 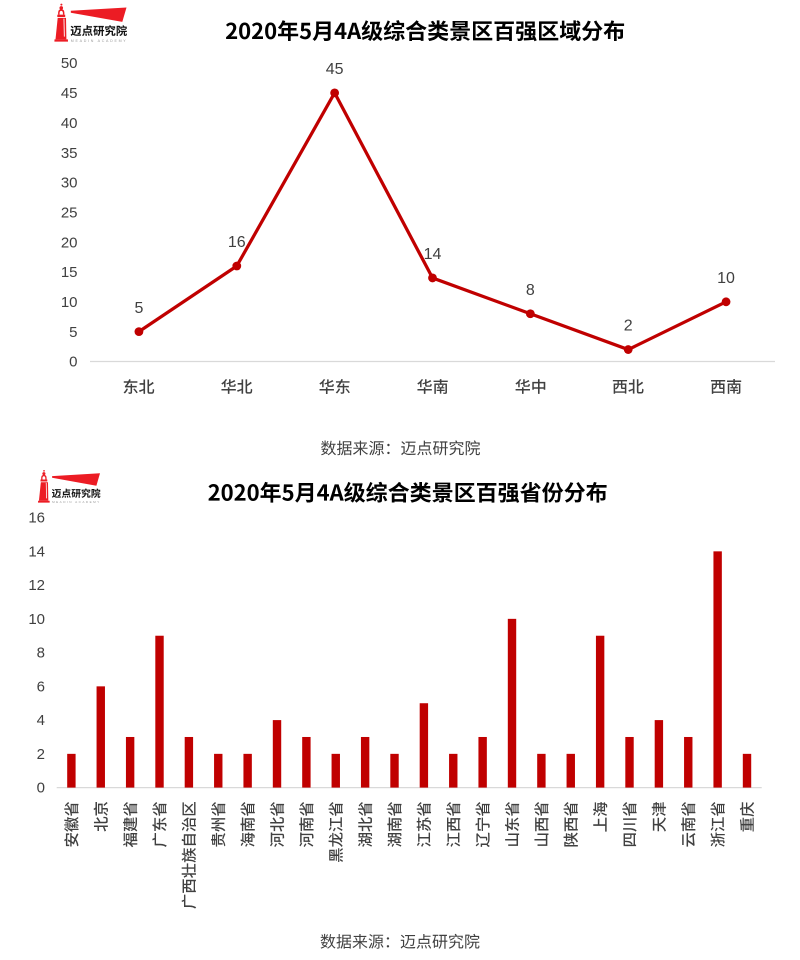 What do you see at coordinates (69, 183) in the screenshot?
I see `svg-text: 30` at bounding box center [69, 183].